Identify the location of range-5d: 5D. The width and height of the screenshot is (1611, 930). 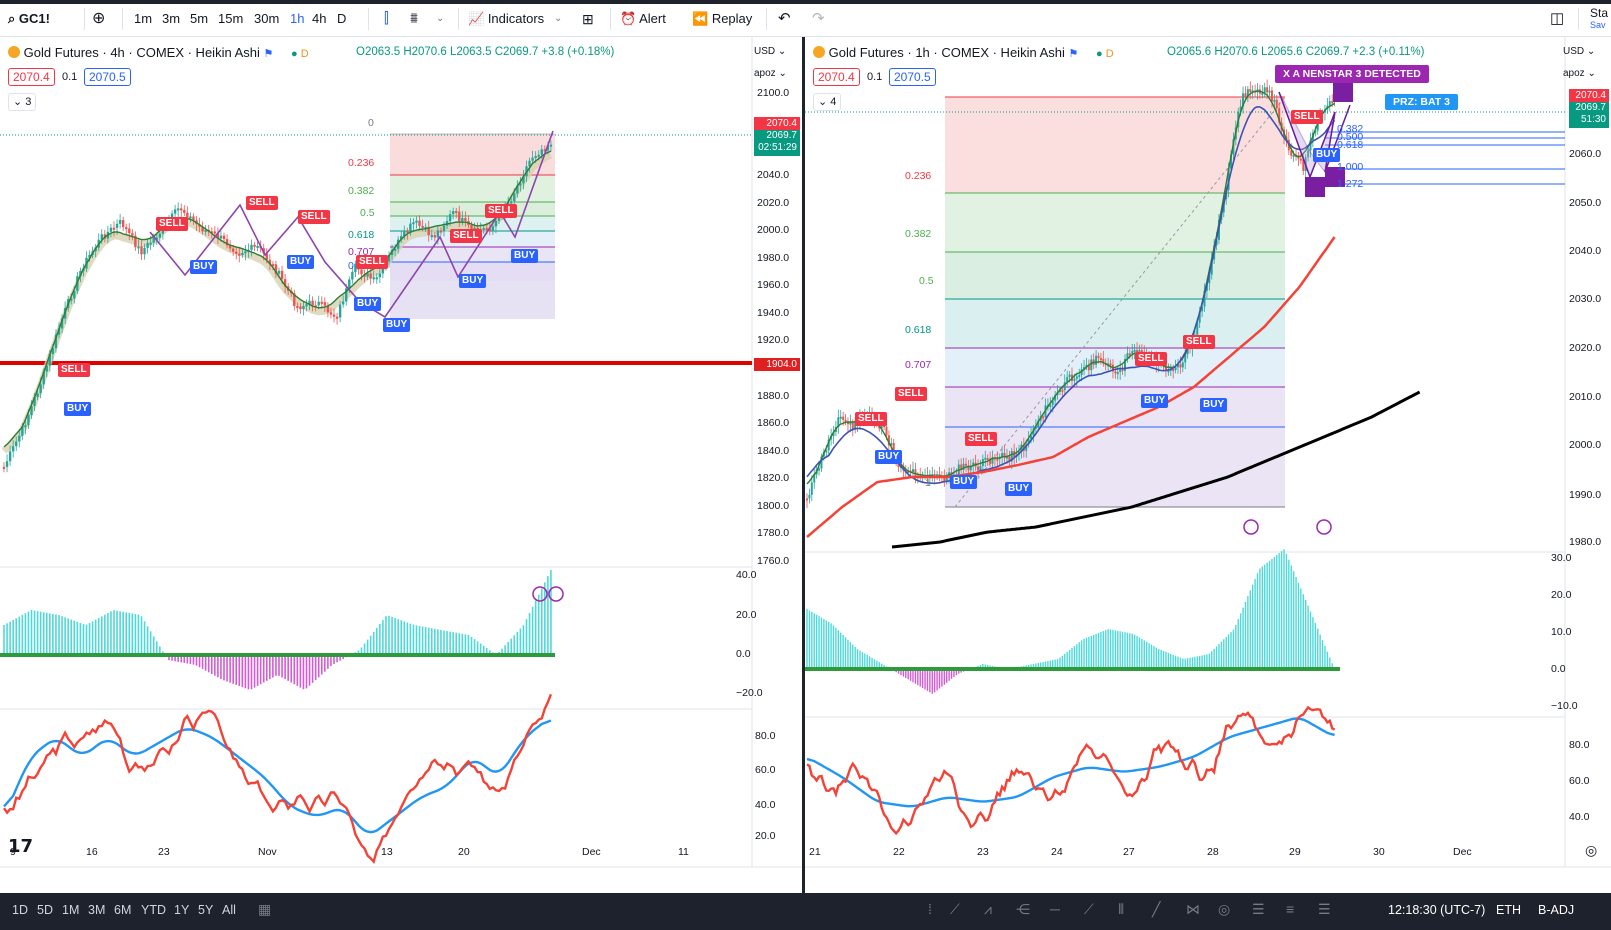
(45, 910).